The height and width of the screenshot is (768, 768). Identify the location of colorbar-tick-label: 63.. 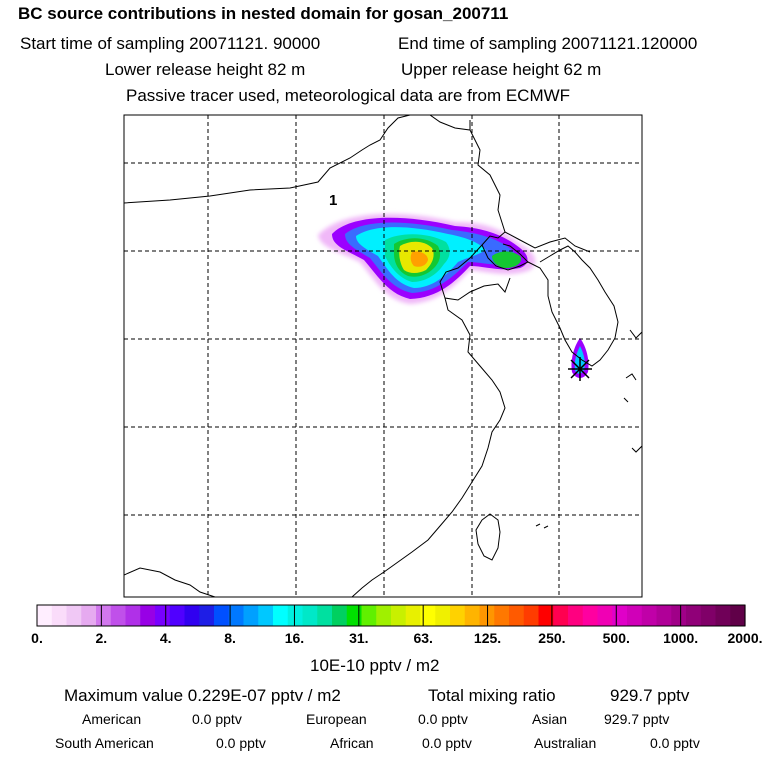
(423, 638).